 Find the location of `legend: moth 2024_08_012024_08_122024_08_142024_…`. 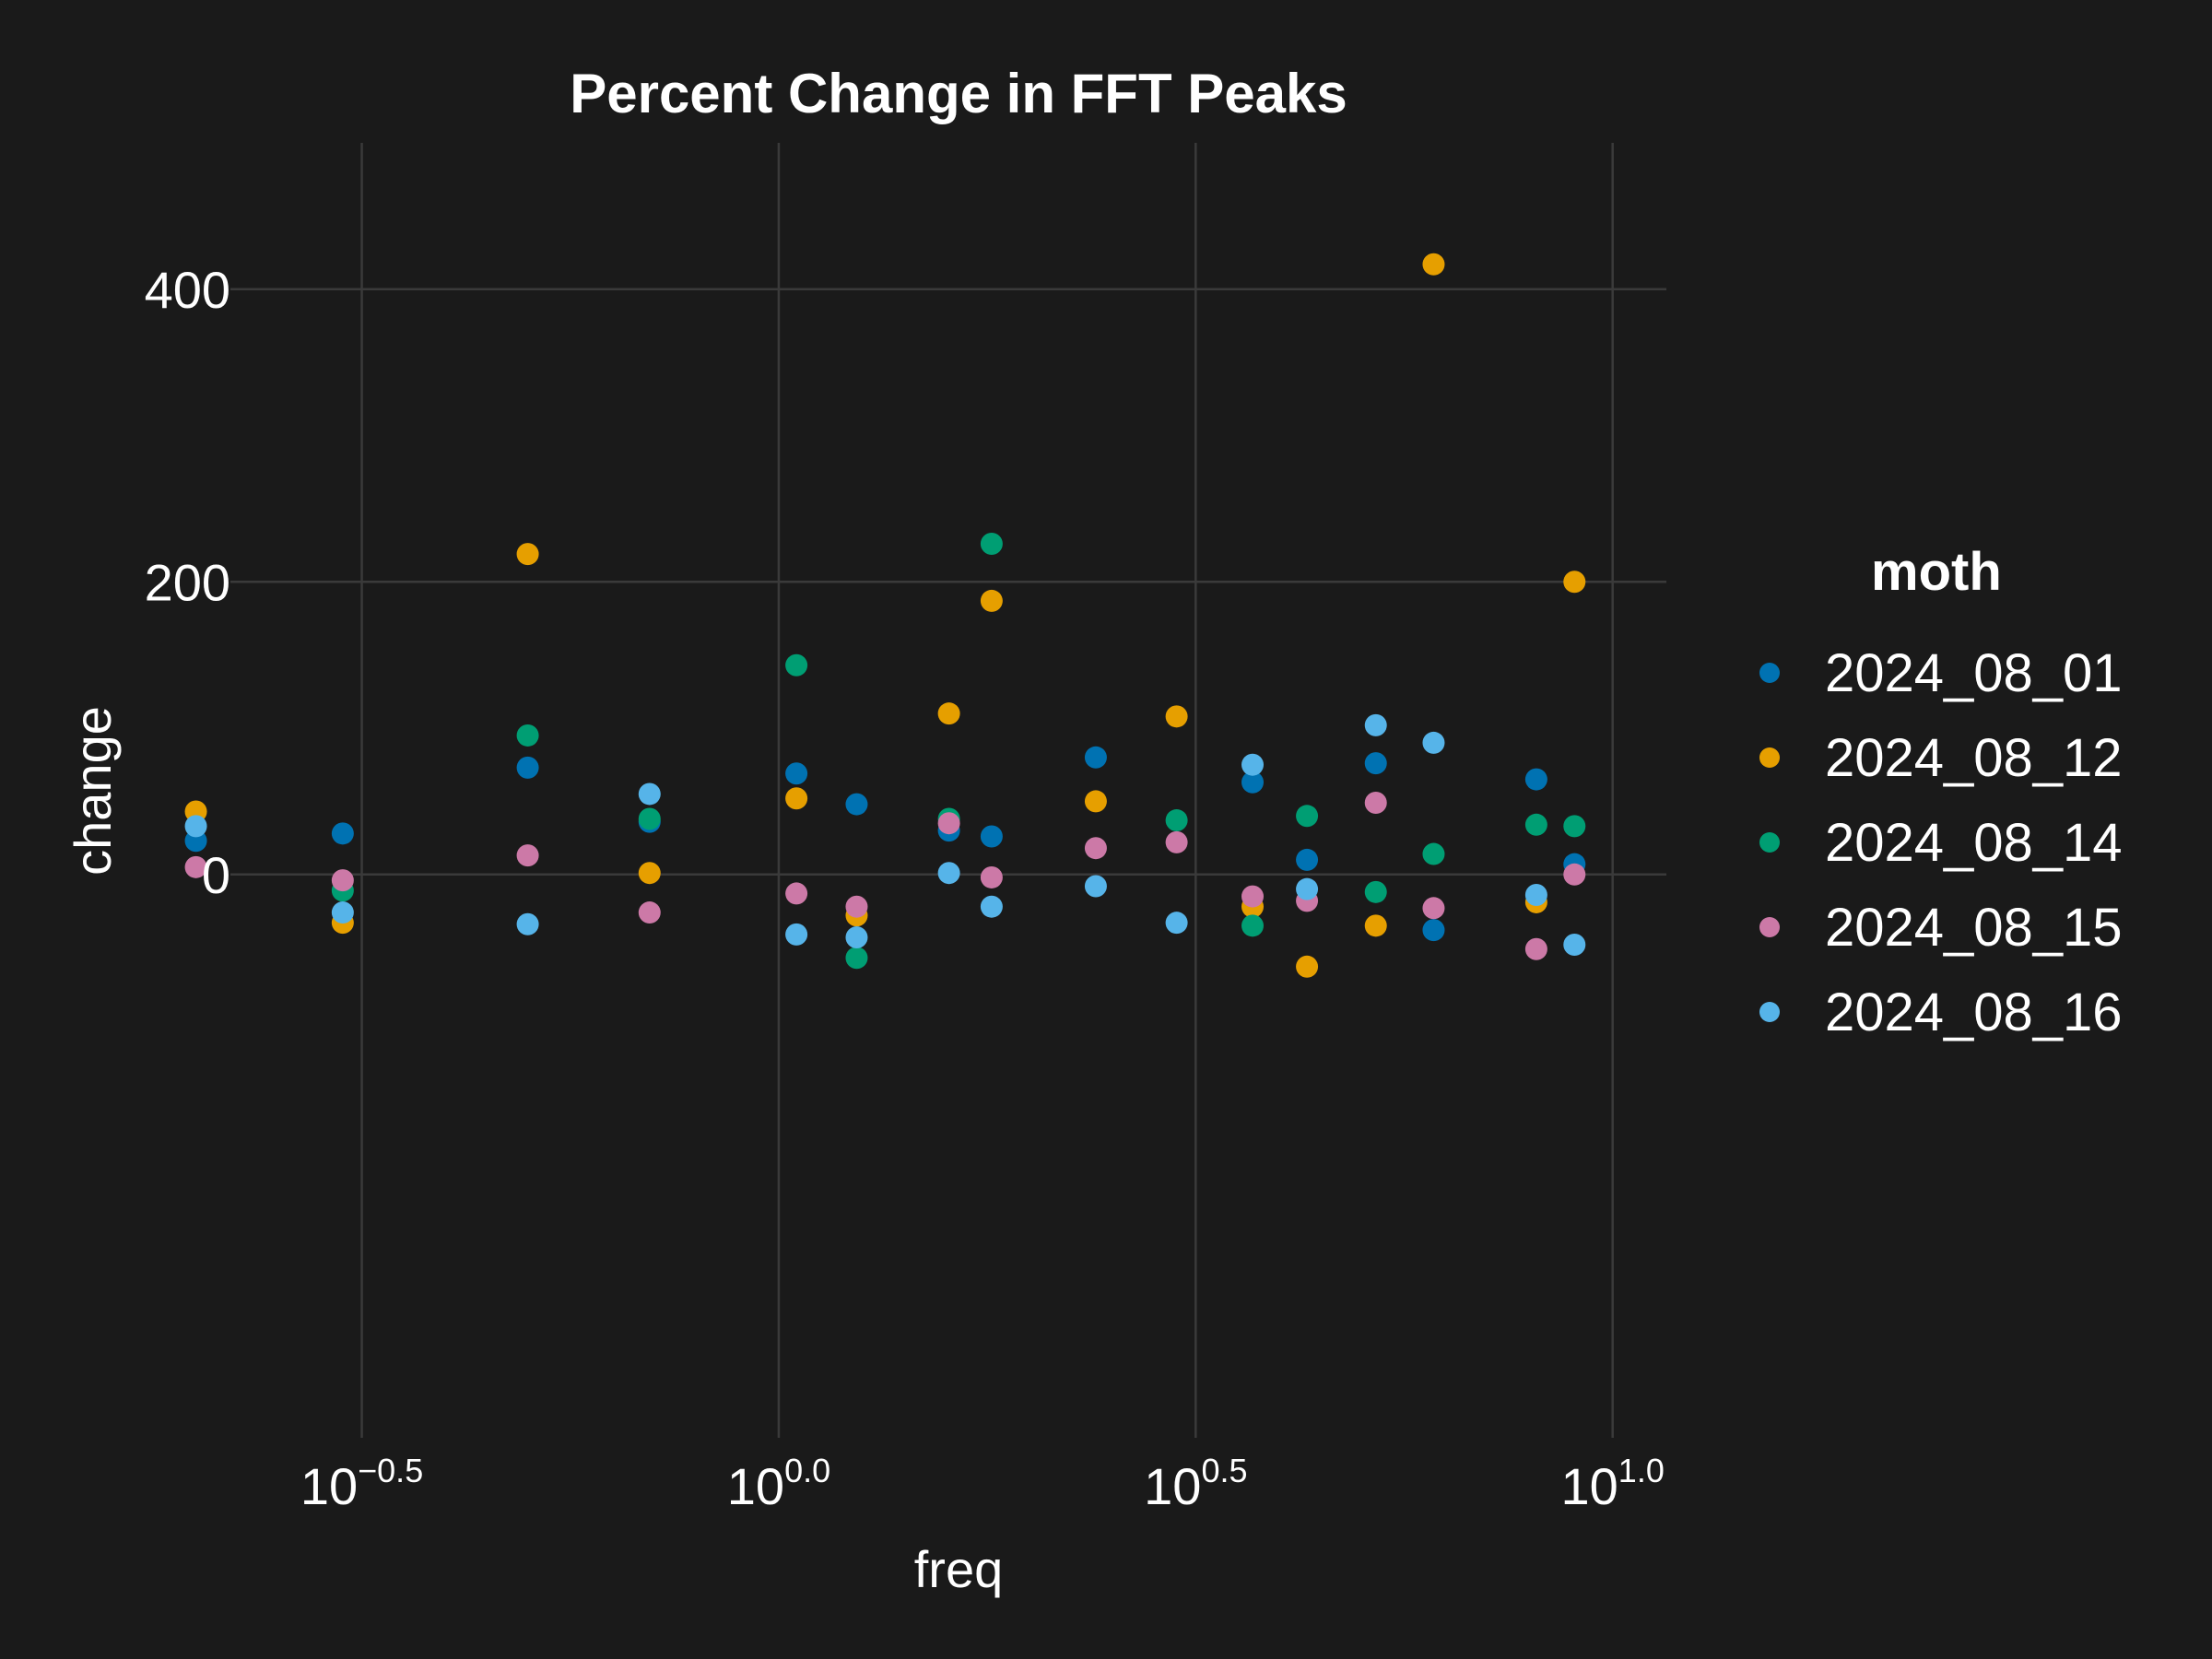

legend: moth 2024_08_012024_08_122024_08_142024_… is located at coordinates (1941, 792).